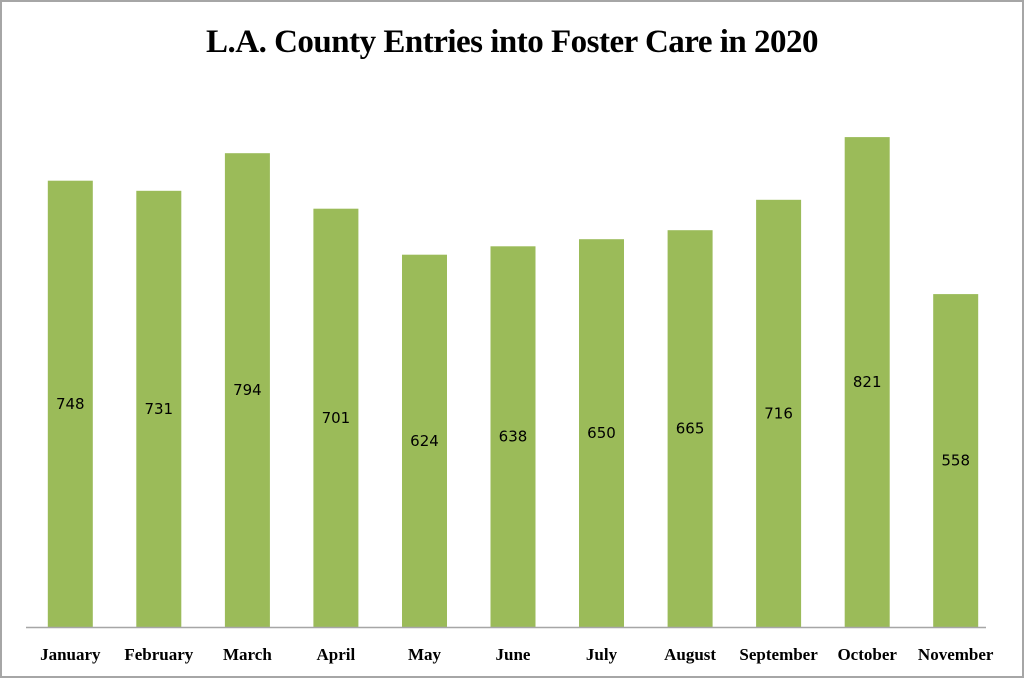 This screenshot has width=1024, height=678. I want to click on data-label-february: 731, so click(158, 409).